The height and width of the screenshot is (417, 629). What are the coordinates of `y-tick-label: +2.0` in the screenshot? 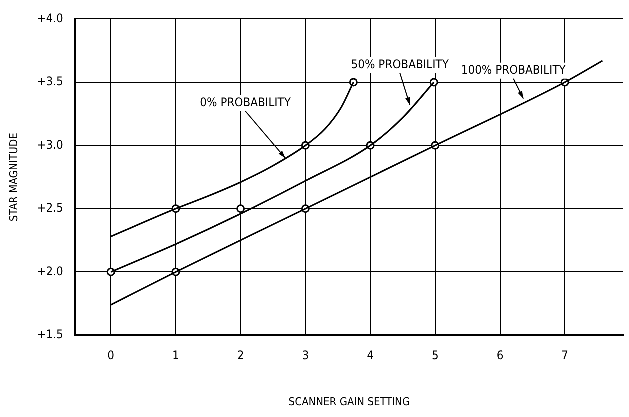 It's located at (50, 271).